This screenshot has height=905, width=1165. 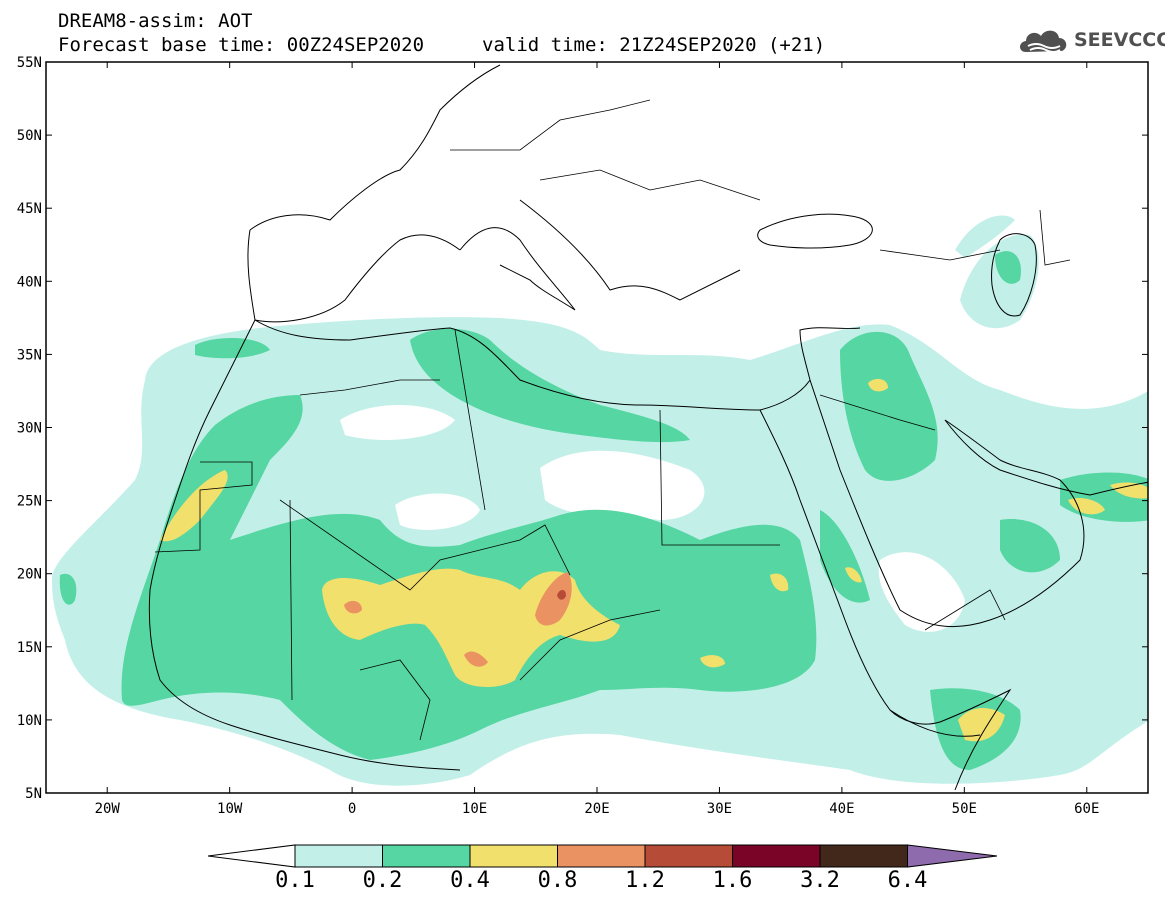 What do you see at coordinates (841, 809) in the screenshot?
I see `lon-tick-label: 40E` at bounding box center [841, 809].